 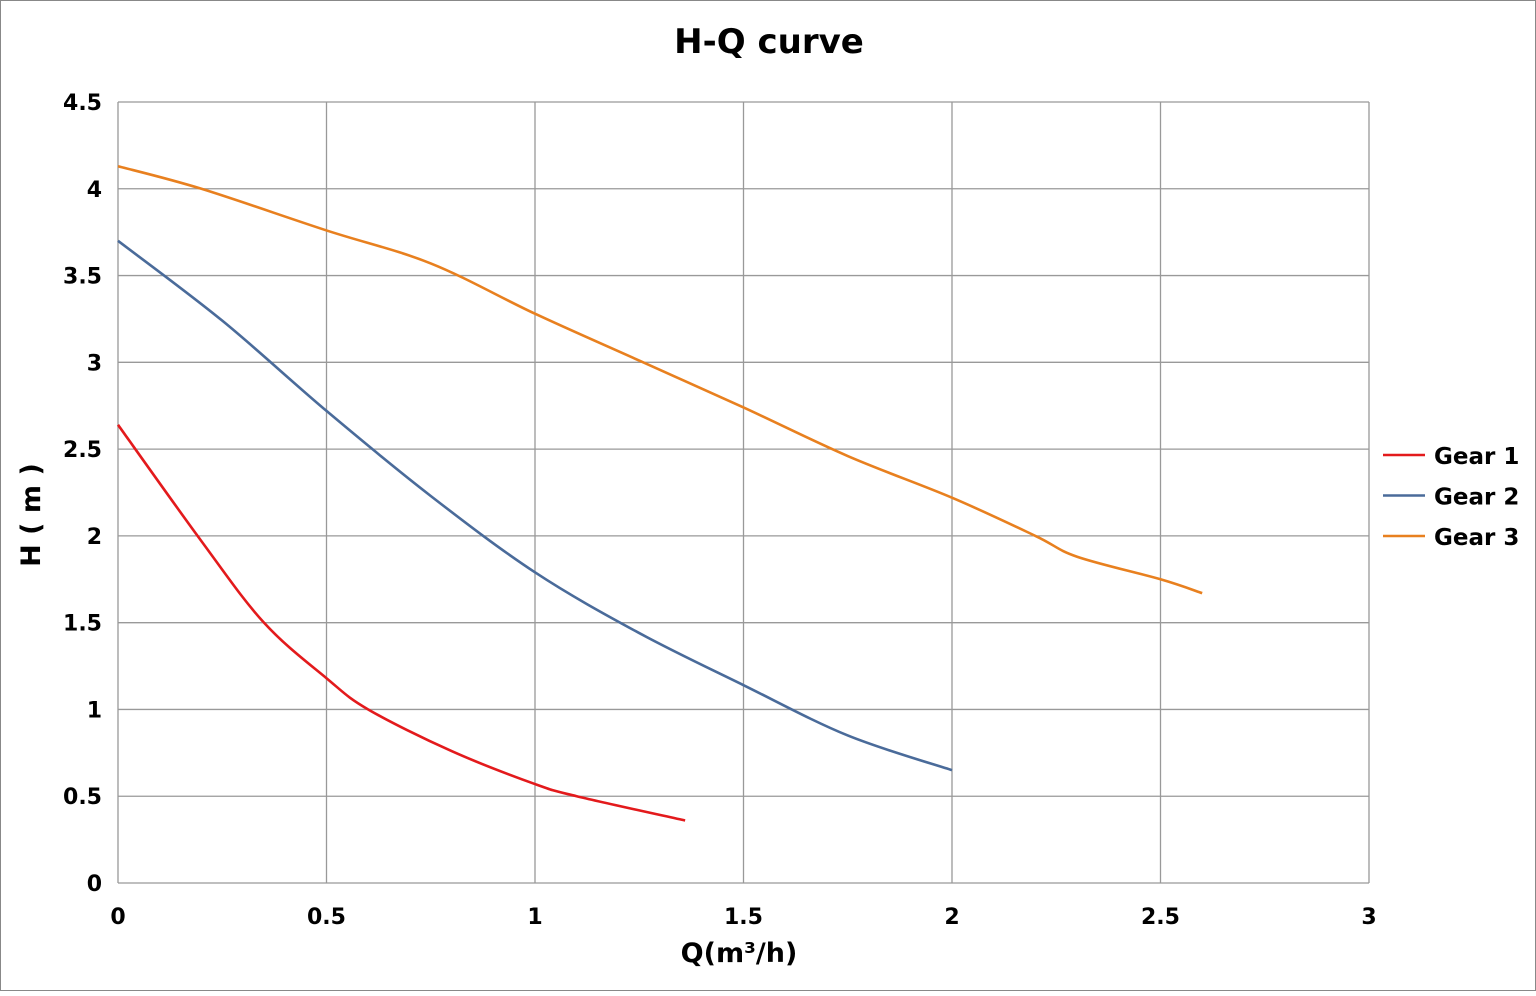 What do you see at coordinates (743, 917) in the screenshot?
I see `x-tick-label: 1.5` at bounding box center [743, 917].